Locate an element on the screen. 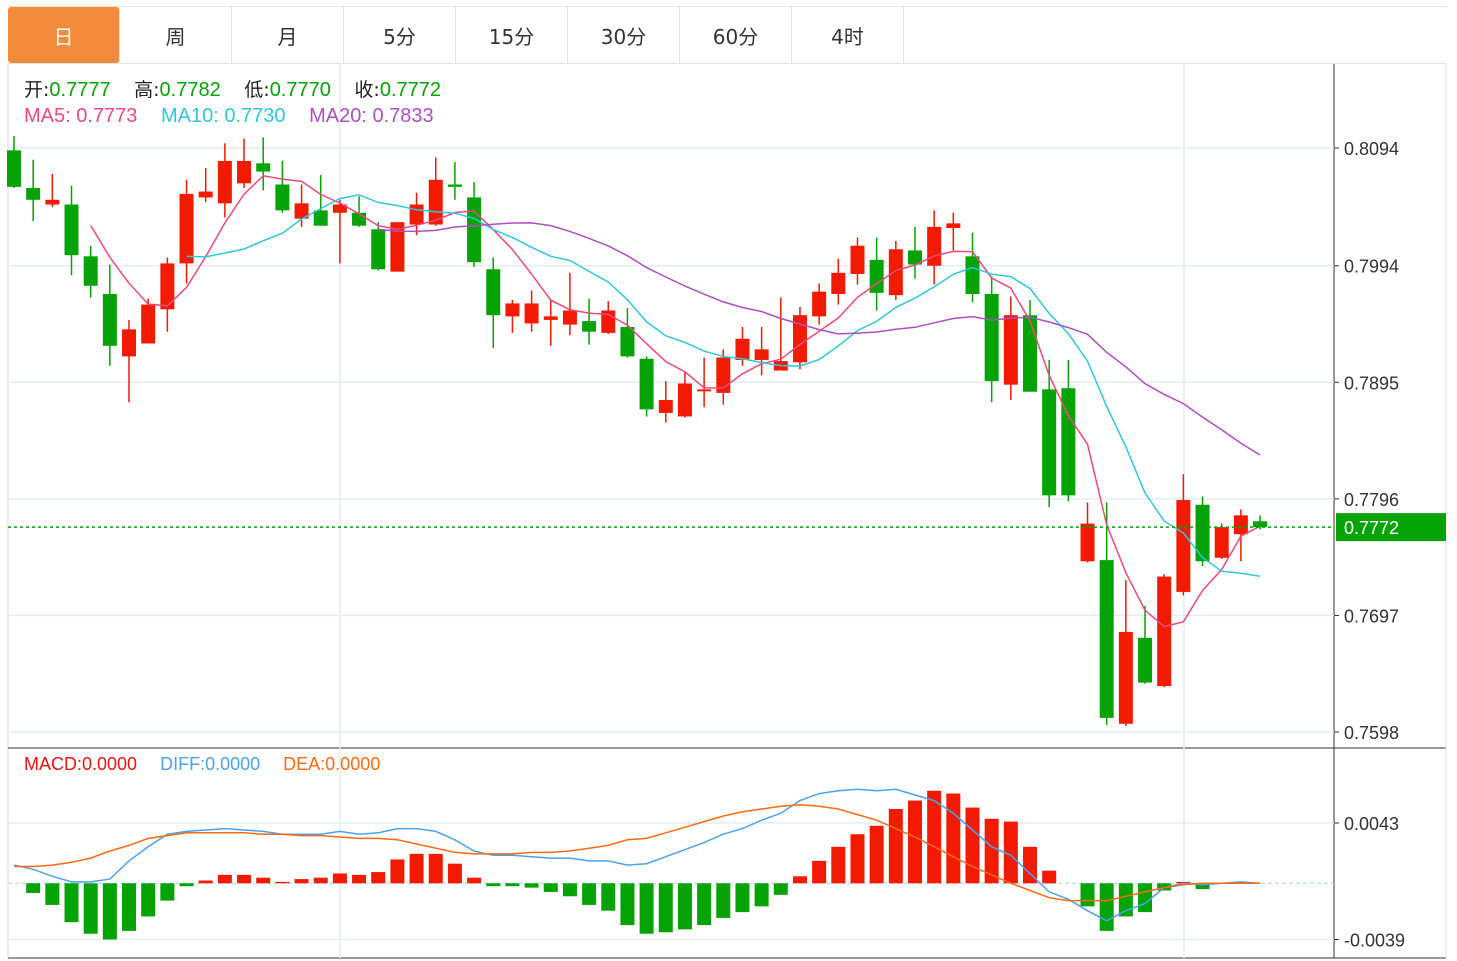 The width and height of the screenshot is (1457, 961). tab-day: 日 is located at coordinates (64, 35).